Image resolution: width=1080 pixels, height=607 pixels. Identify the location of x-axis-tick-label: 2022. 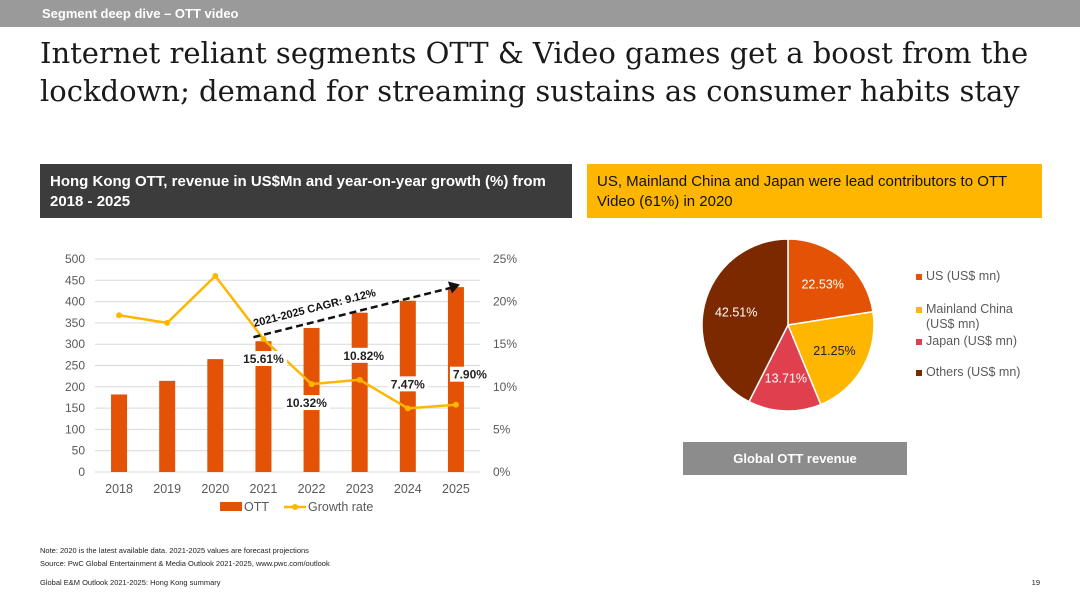
(312, 489).